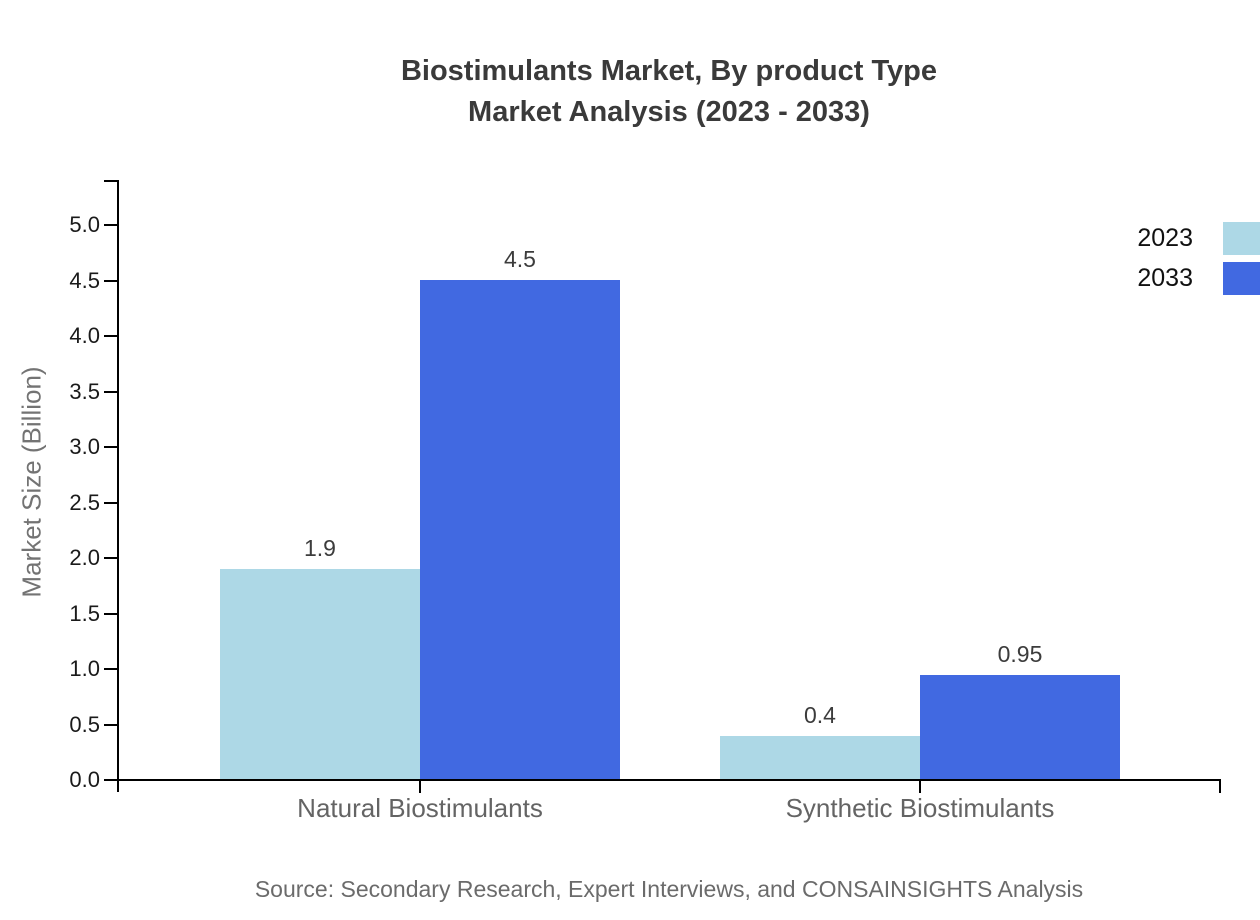 This screenshot has width=1260, height=920. I want to click on y-tick-label-0.0: 0.0, so click(84, 779).